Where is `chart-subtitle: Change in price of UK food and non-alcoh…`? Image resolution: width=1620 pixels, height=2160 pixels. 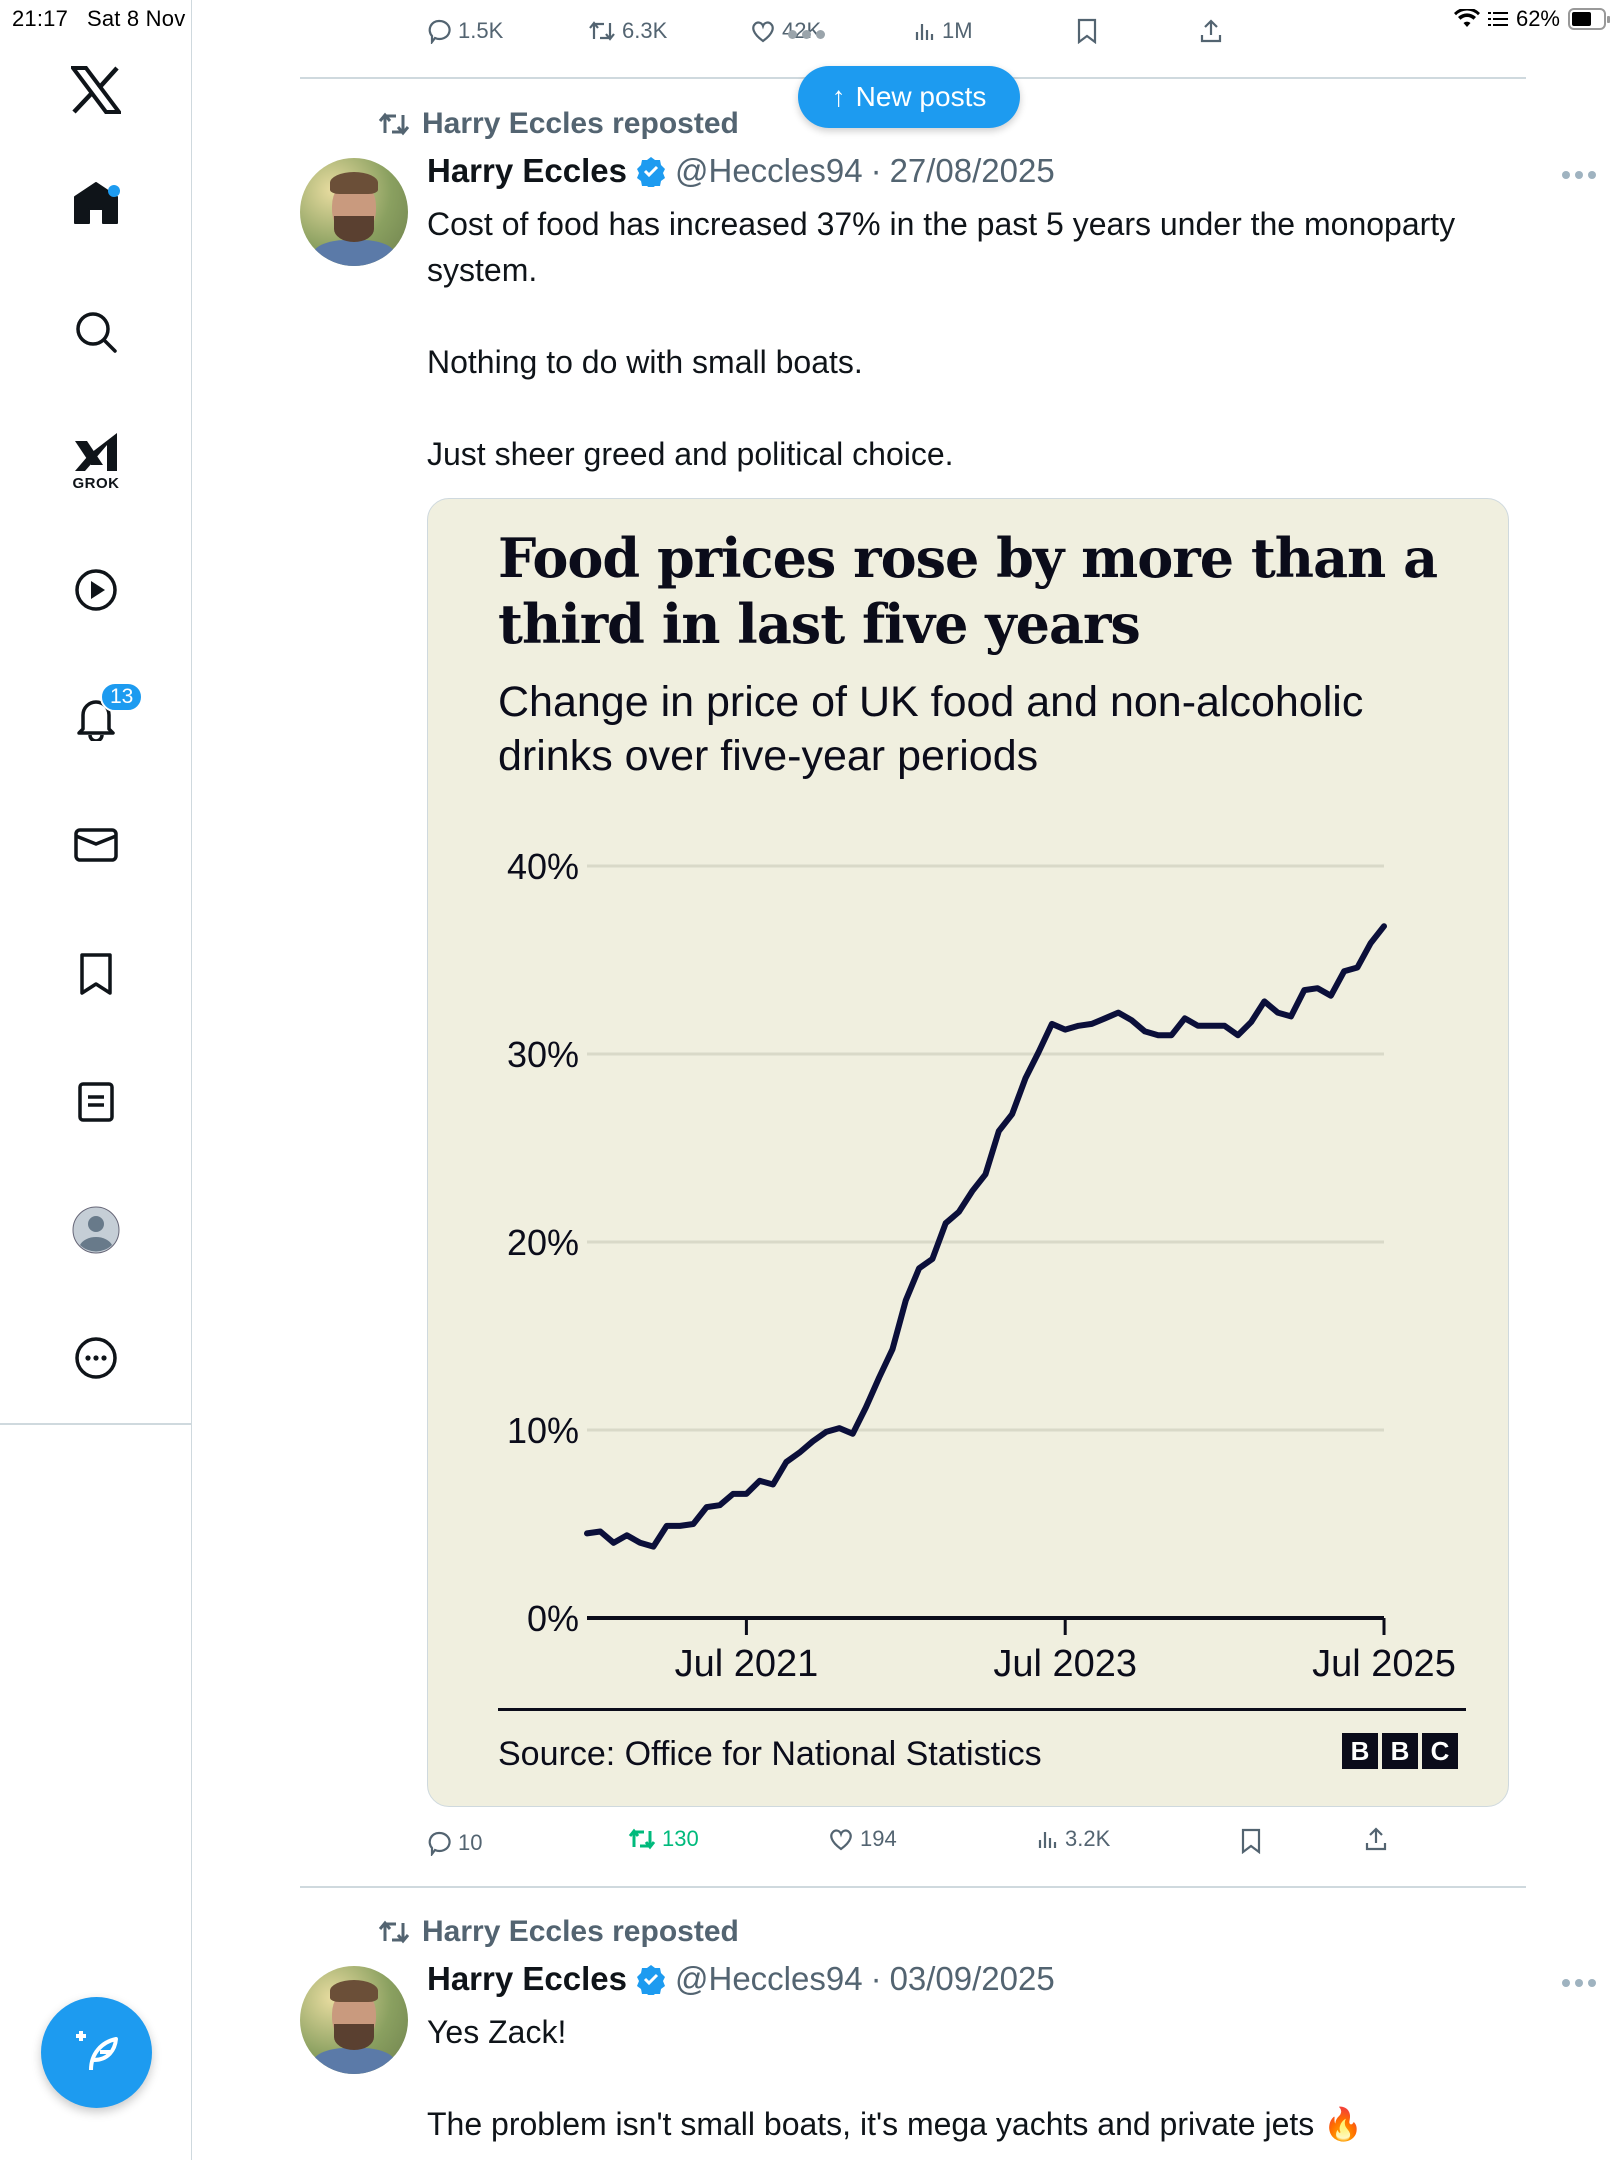
chart-subtitle: Change in price of UK food and non-alcoh… is located at coordinates (931, 729).